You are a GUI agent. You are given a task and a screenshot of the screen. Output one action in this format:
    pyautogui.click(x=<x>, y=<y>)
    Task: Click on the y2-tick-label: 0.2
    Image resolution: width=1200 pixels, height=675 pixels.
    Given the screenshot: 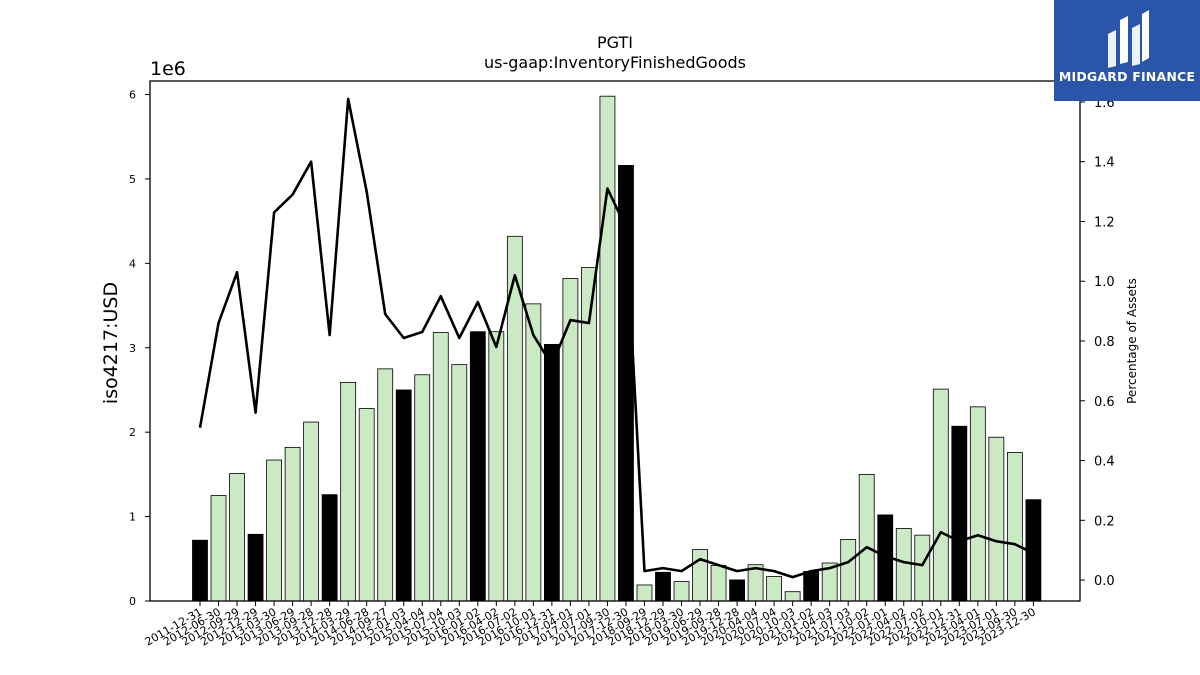 What is the action you would take?
    pyautogui.click(x=1104, y=521)
    